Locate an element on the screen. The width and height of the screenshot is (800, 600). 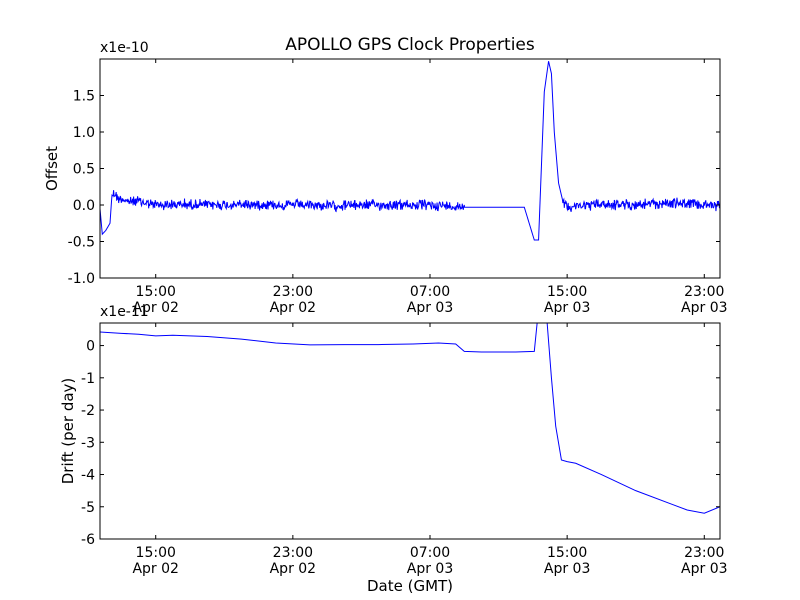
y-axis-label: Drift (per day) is located at coordinates (68, 431).